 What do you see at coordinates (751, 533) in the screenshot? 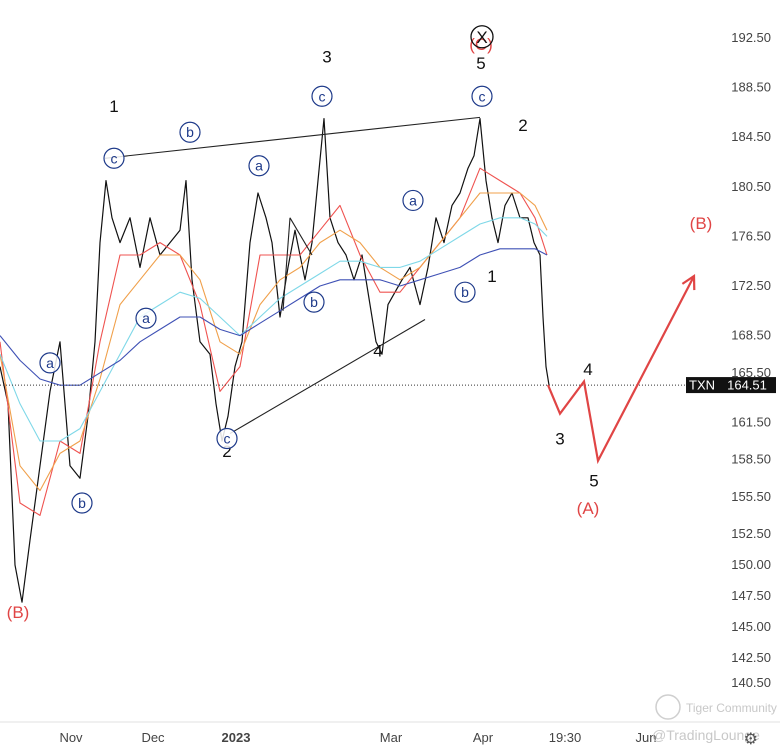
I see `price-tick-11: 152.50` at bounding box center [751, 533].